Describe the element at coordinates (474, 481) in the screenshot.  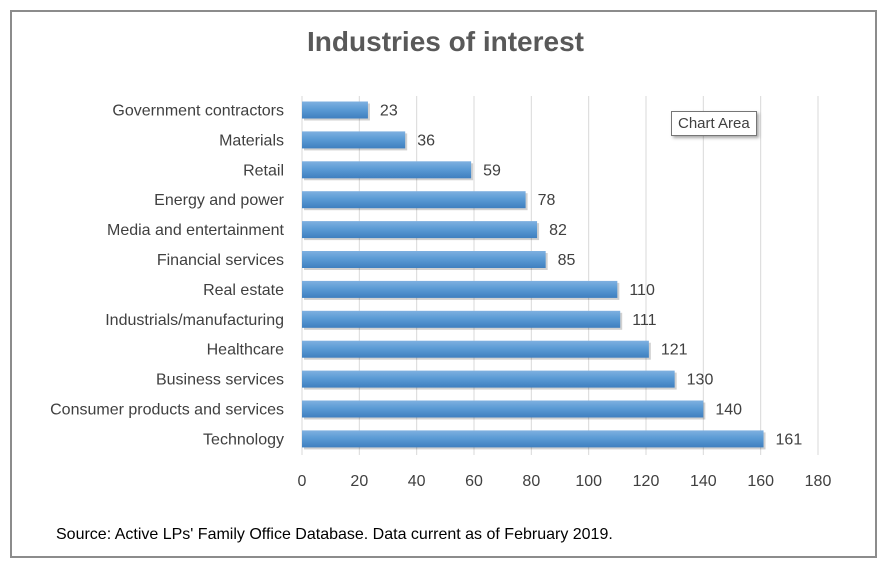
I see `x-tick-label: 60` at that location.